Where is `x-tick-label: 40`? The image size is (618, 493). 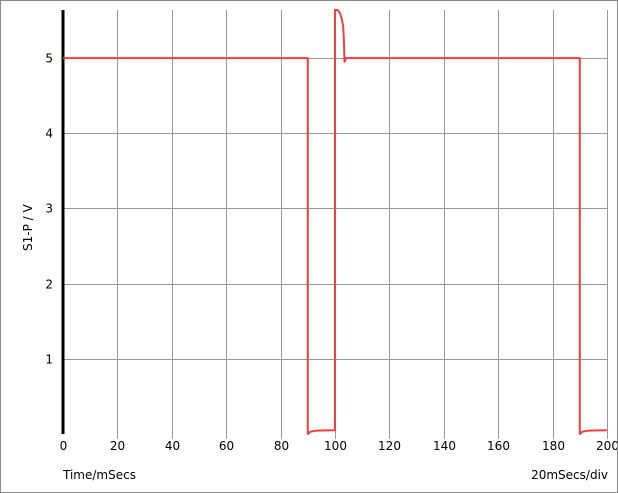
x-tick-label: 40 is located at coordinates (172, 446).